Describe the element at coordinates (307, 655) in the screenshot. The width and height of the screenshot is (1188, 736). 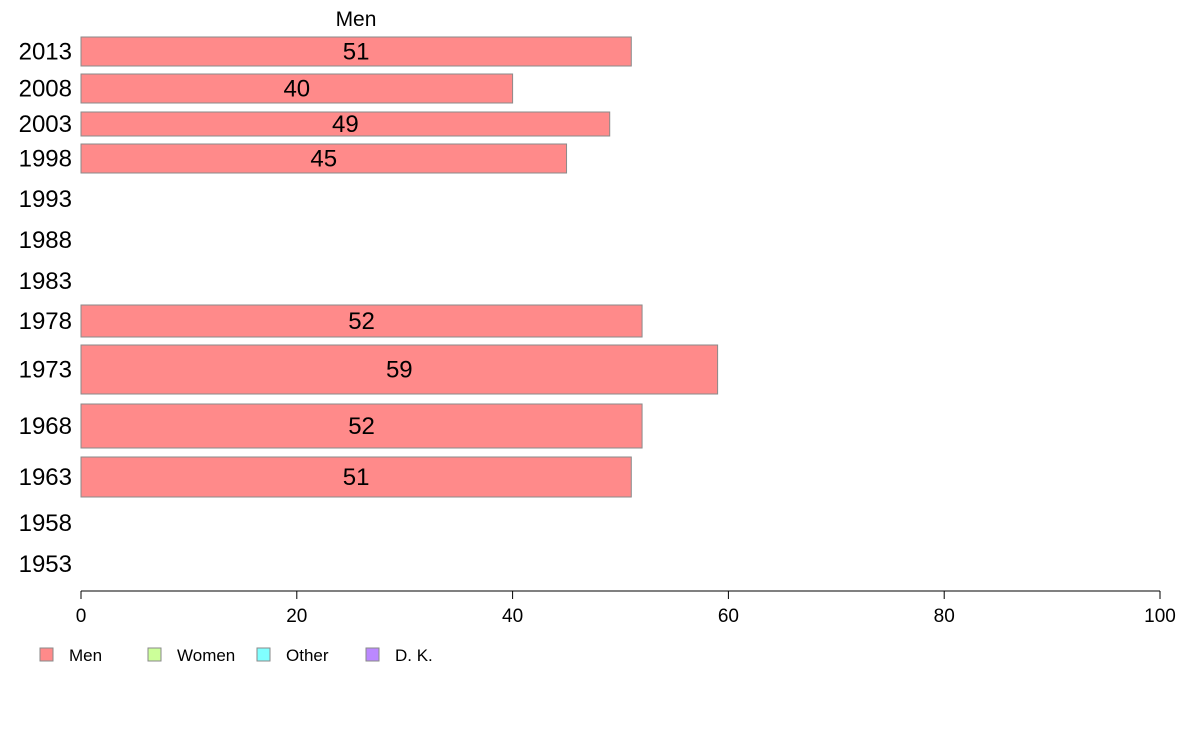
I see `legend-label: Other` at that location.